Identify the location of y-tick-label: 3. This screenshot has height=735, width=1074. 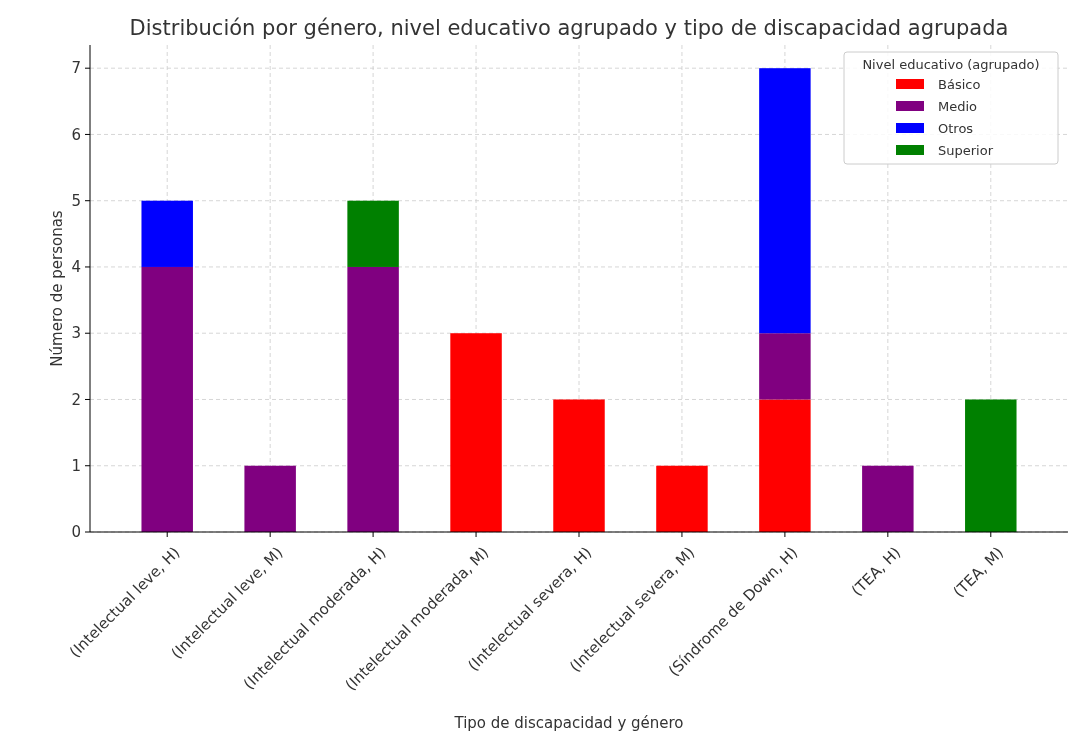
(76, 333).